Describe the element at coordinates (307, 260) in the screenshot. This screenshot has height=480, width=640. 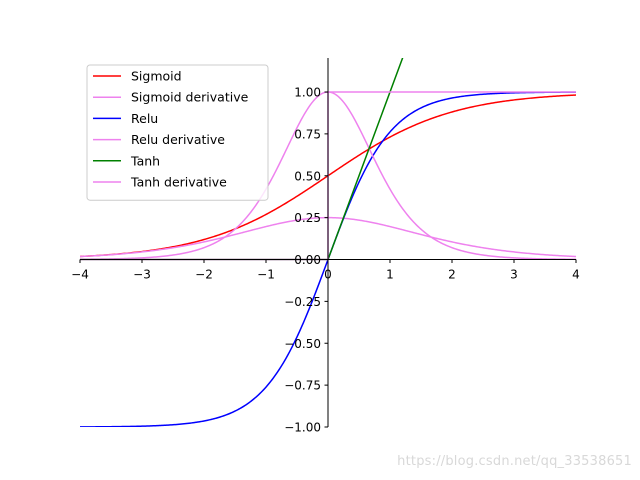
I see `y-tick-label: 0.00` at that location.